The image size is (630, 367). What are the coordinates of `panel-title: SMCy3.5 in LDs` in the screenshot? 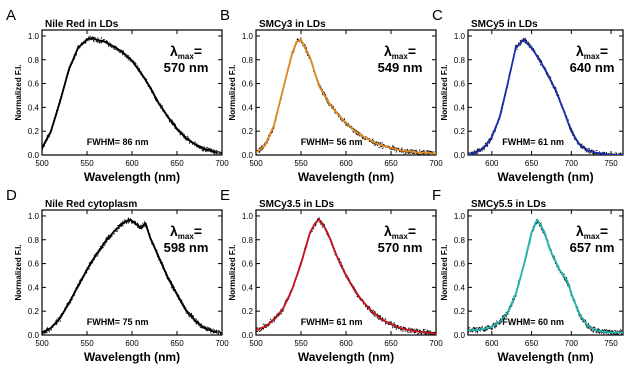 It's located at (296, 204).